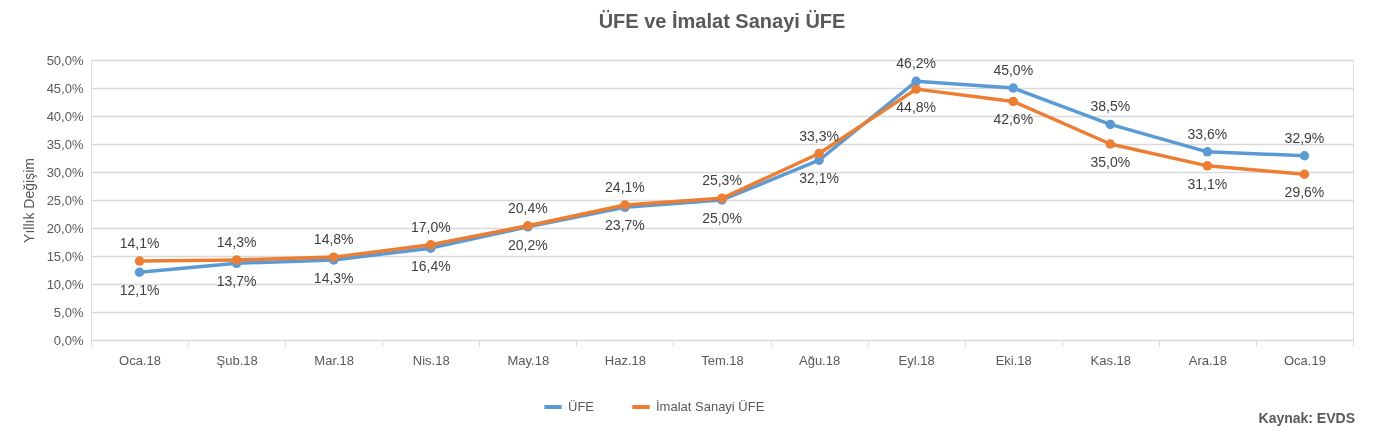 The width and height of the screenshot is (1378, 434). Describe the element at coordinates (333, 239) in the screenshot. I see `data-label: 14,8%` at that location.